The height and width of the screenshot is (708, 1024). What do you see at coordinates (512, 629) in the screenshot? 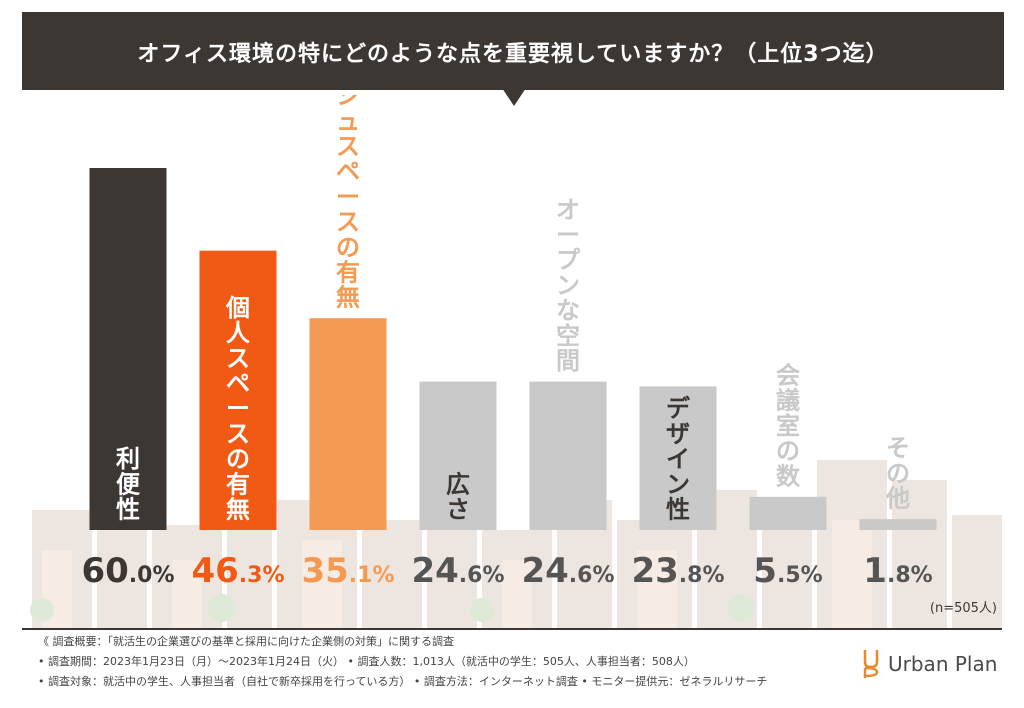
I see `footer-divider` at bounding box center [512, 629].